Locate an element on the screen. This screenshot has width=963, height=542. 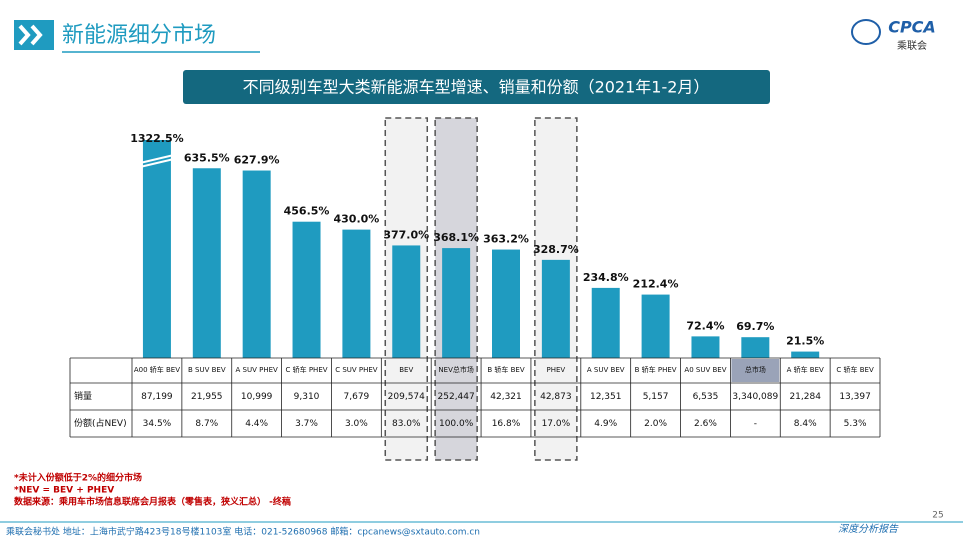
header-title: 新能源细分市场 is located at coordinates (139, 35).